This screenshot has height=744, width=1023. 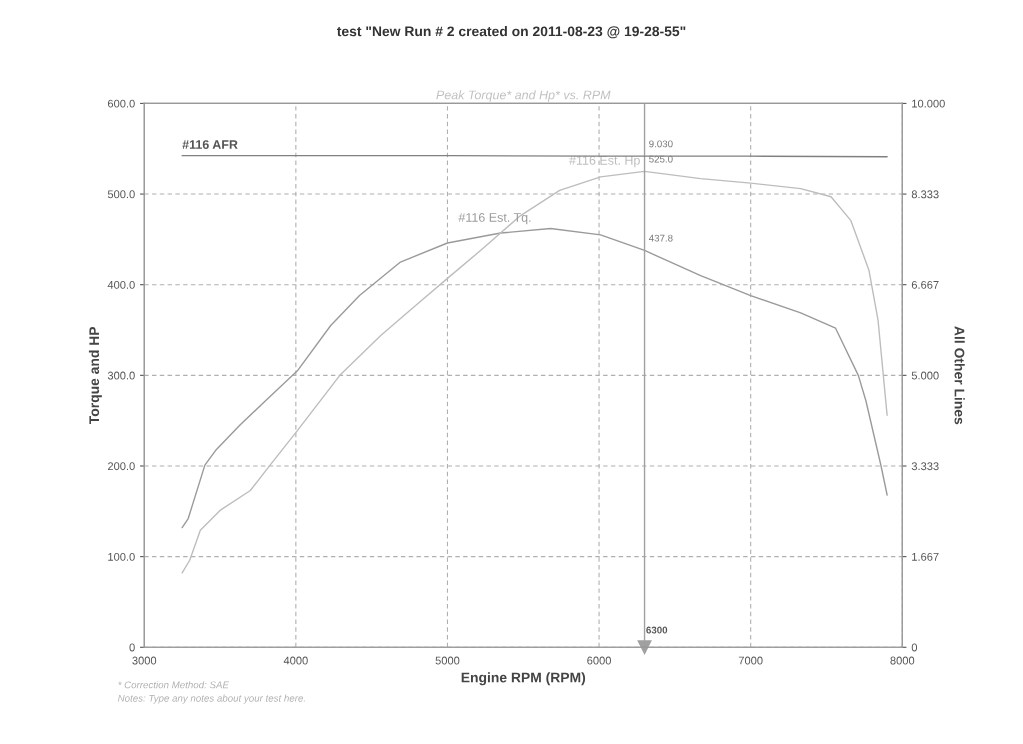 I want to click on y-tick-label: 300.0, so click(x=121, y=375).